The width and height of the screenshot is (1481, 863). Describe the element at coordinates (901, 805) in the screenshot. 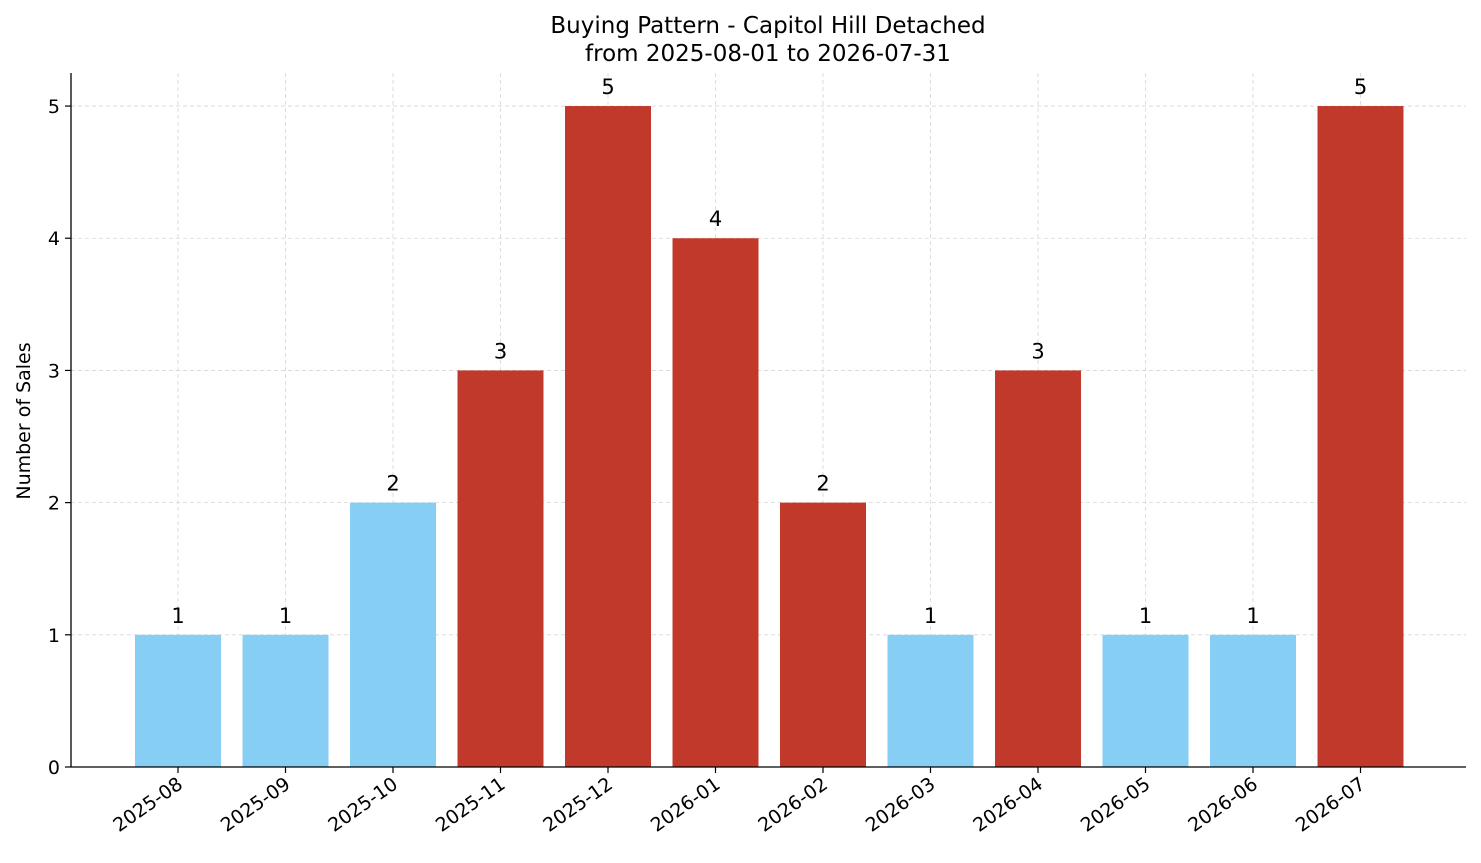

I see `x-tick-label: 2026-03` at that location.